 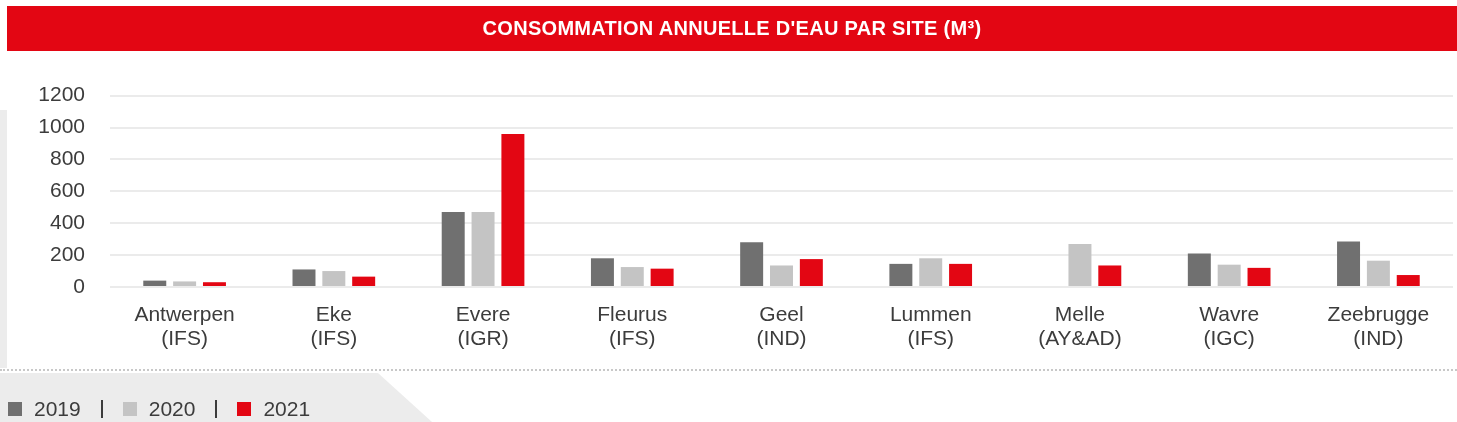 What do you see at coordinates (1080, 325) in the screenshot?
I see `x-tick-label: Melle (AY&AD)` at bounding box center [1080, 325].